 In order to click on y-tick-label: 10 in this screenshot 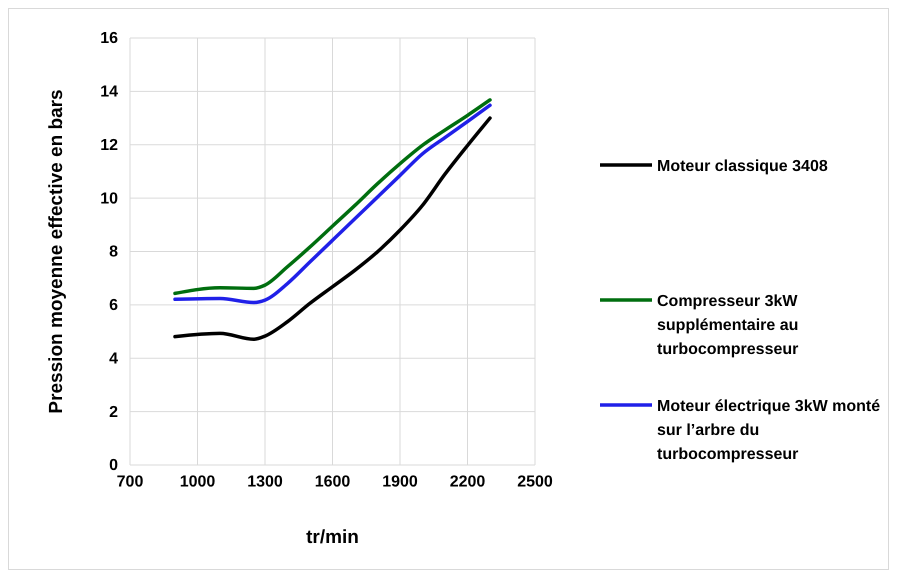, I will do `click(109, 199)`.